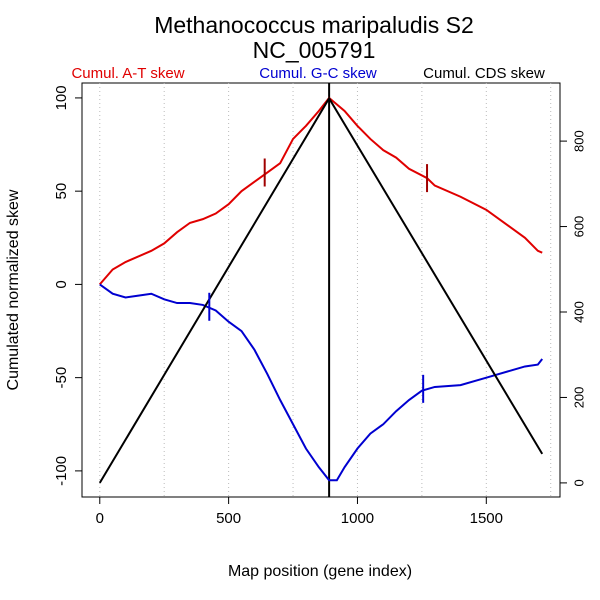 The image size is (600, 600). Describe the element at coordinates (314, 50) in the screenshot. I see `chart-subtitle: NC_005791` at that location.